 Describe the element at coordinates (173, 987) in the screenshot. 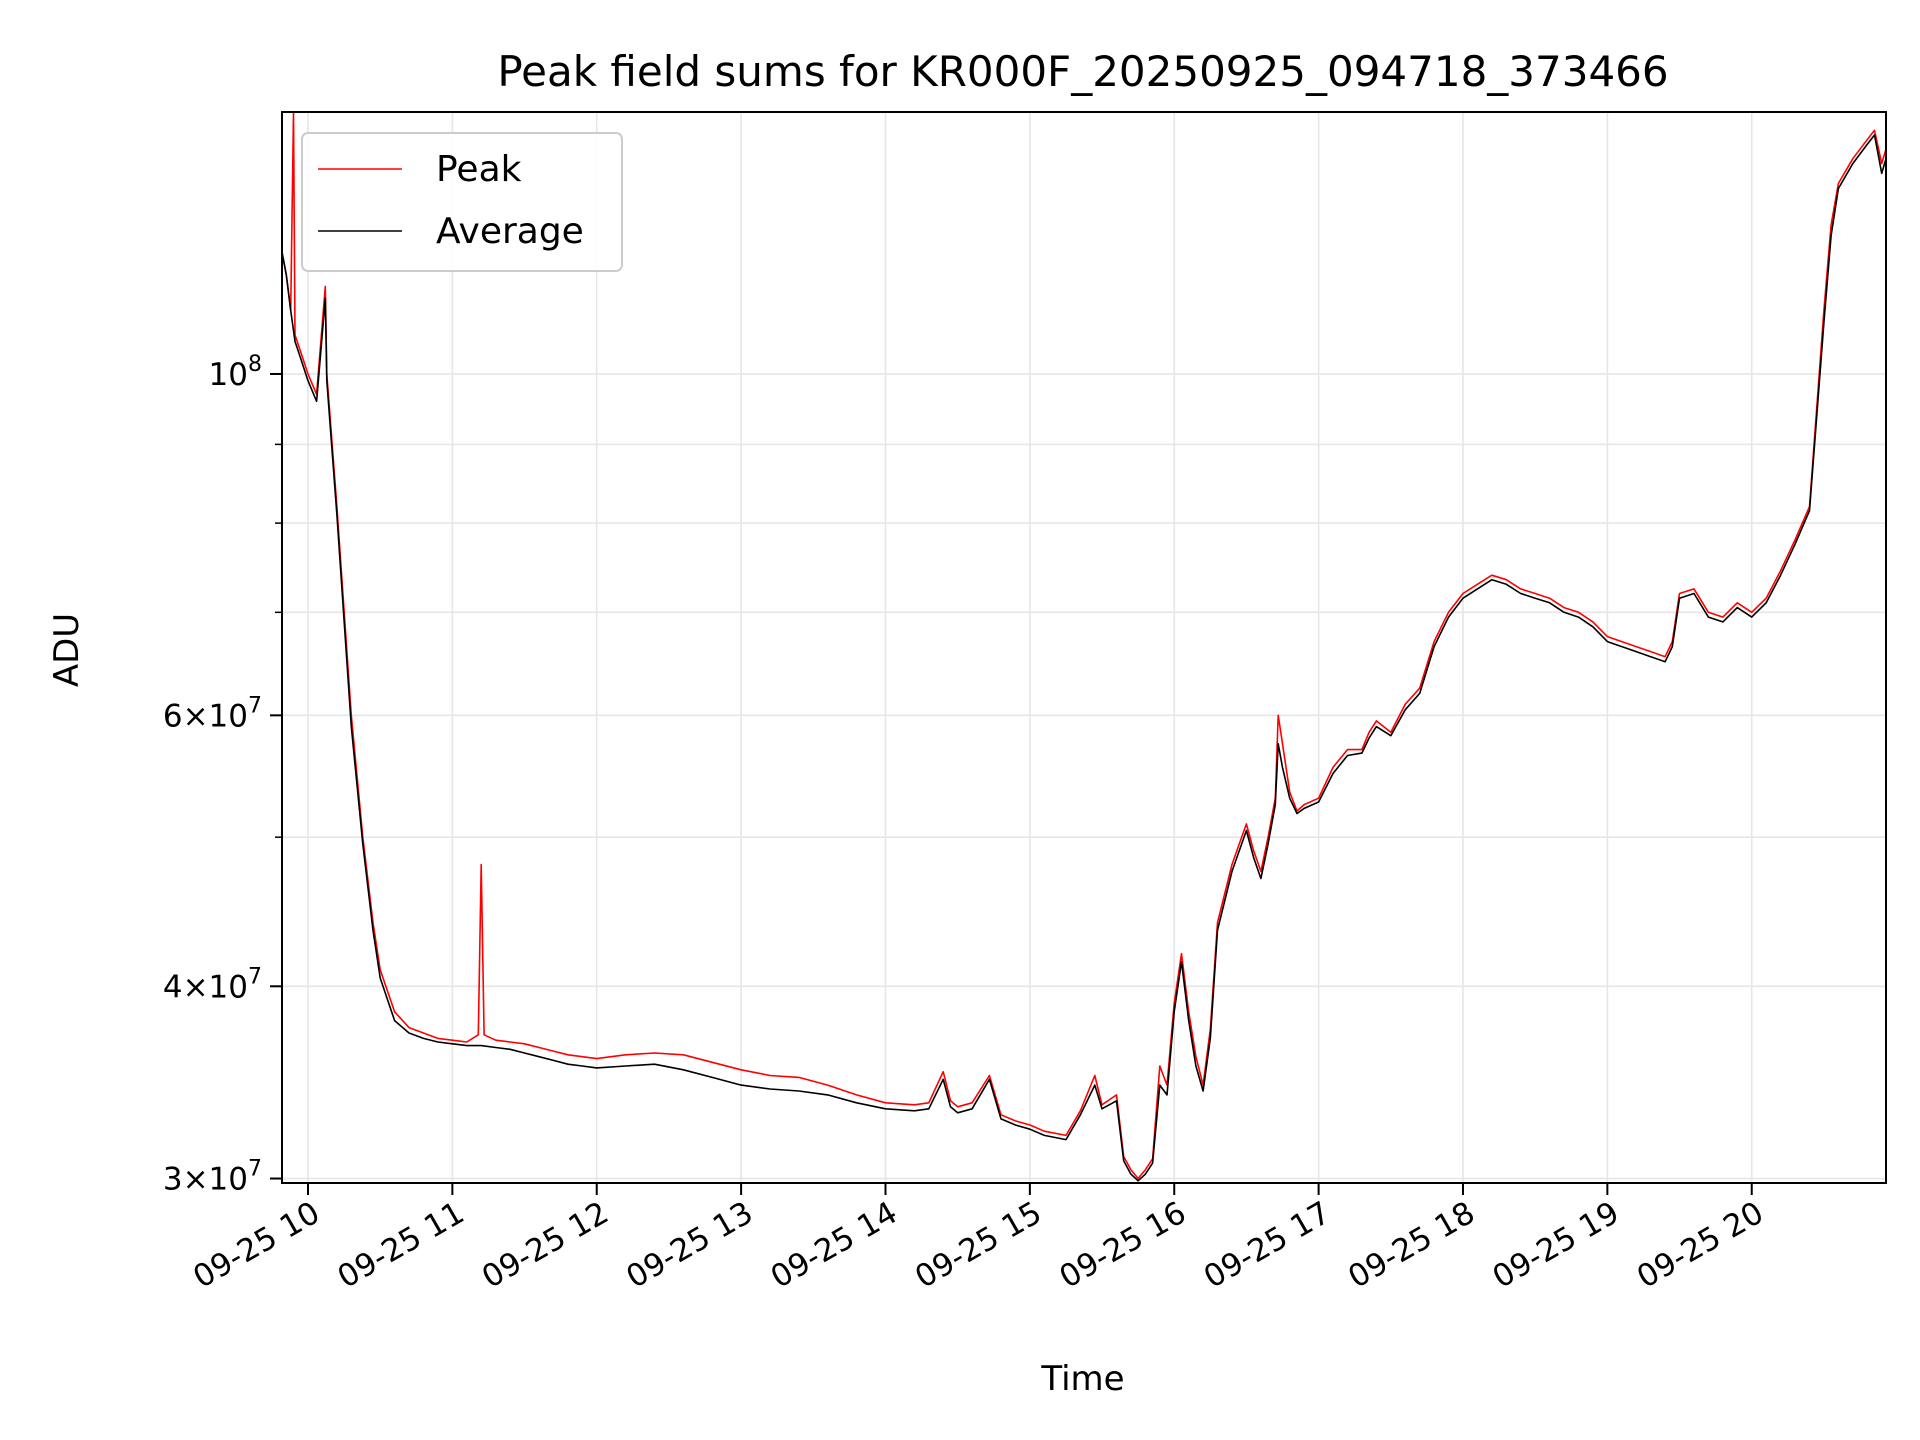

I see `y-tick-mantissa: 4` at that location.